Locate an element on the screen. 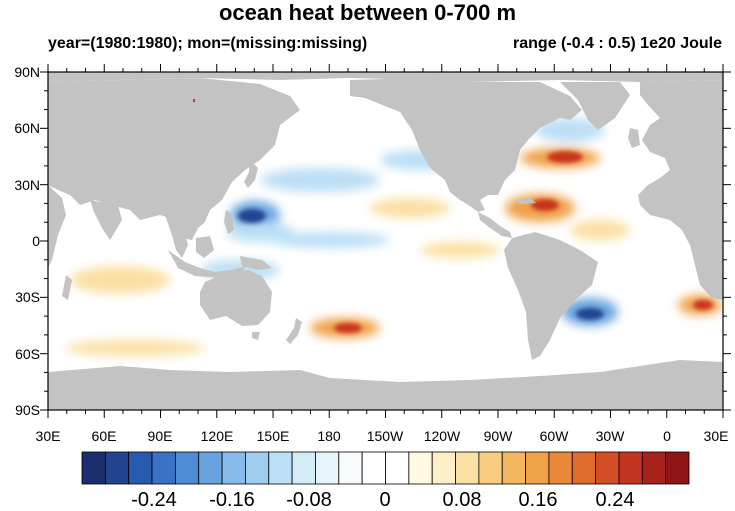  colorbar is located at coordinates (385, 468).